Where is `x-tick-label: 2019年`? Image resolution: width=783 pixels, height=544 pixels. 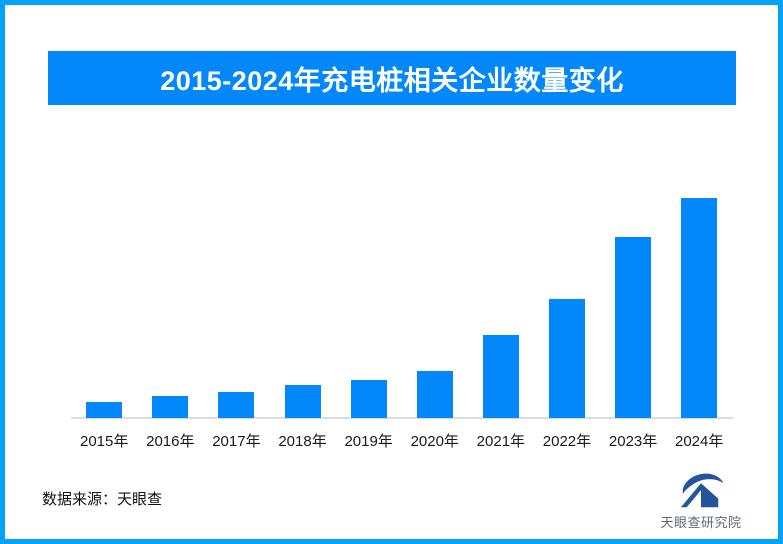 x-tick-label: 2019年 is located at coordinates (368, 441).